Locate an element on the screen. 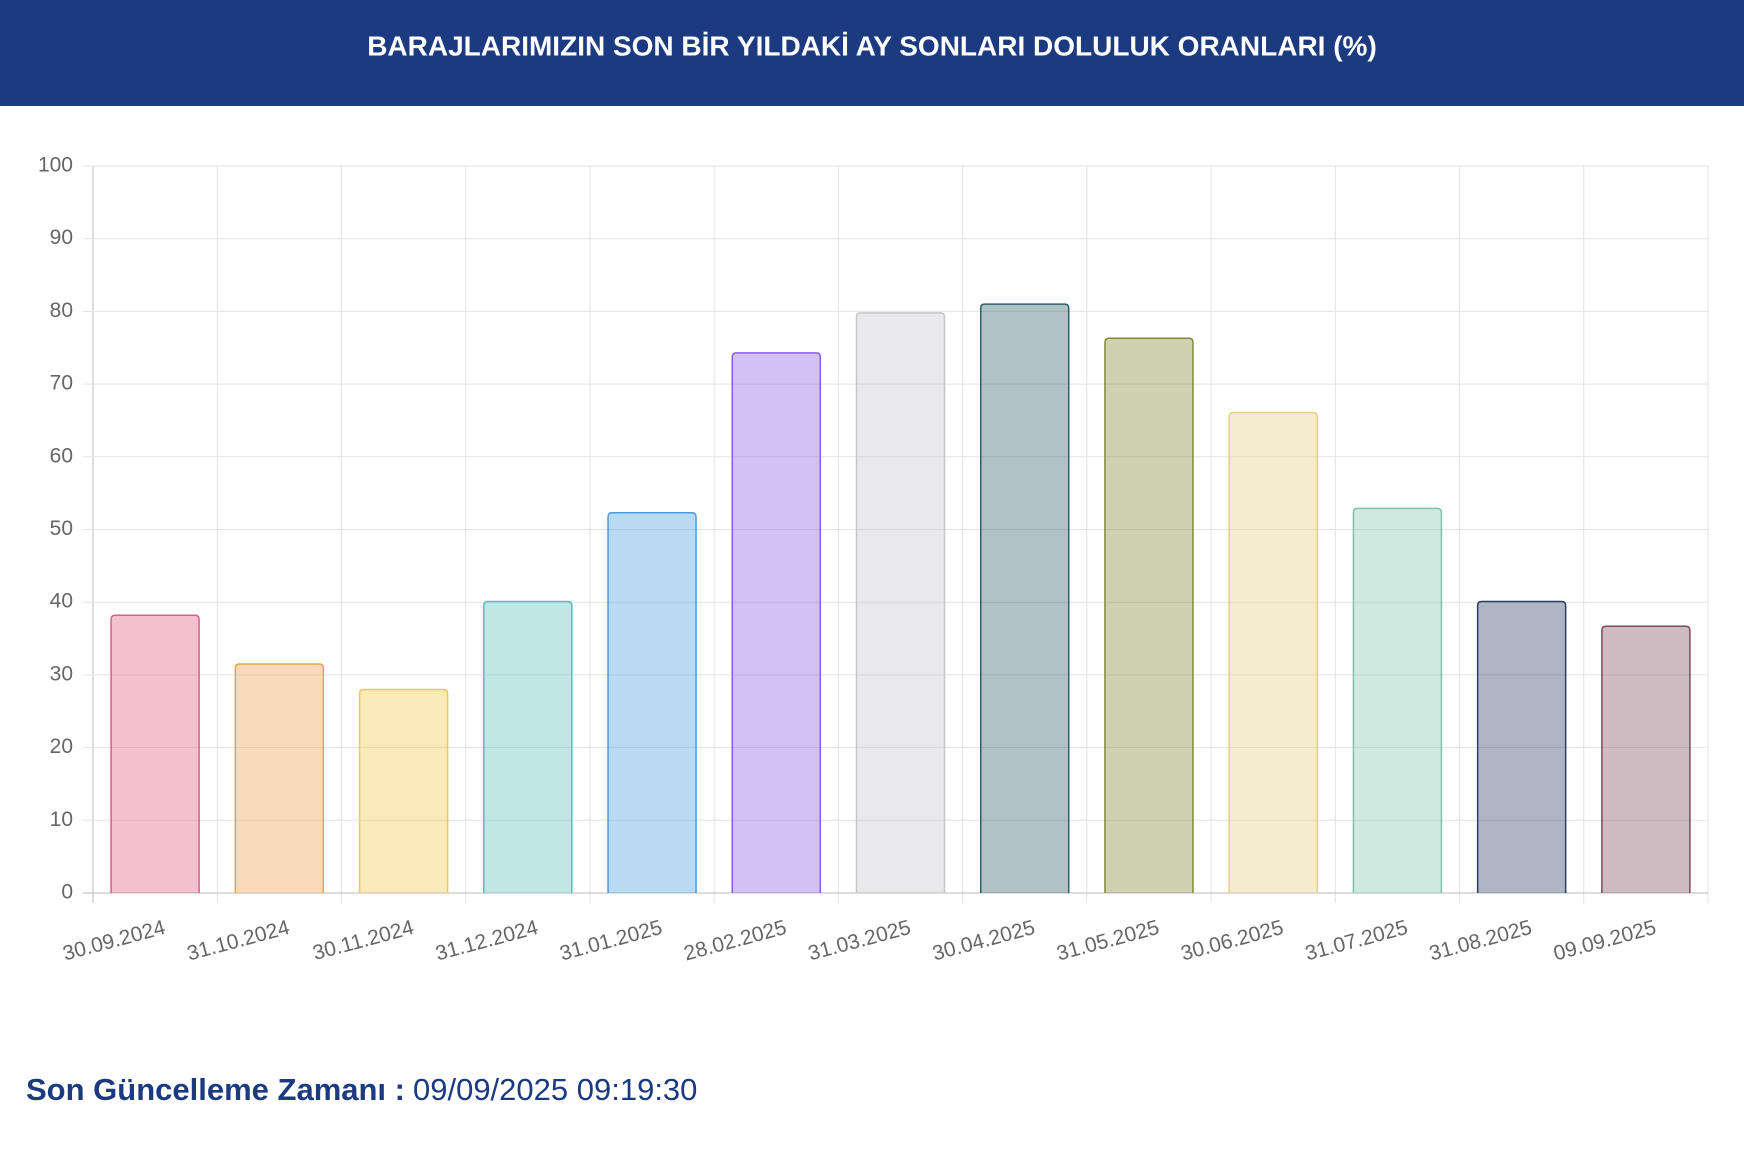 The width and height of the screenshot is (1744, 1155). x-tick-label: 30.04.2025 is located at coordinates (983, 940).